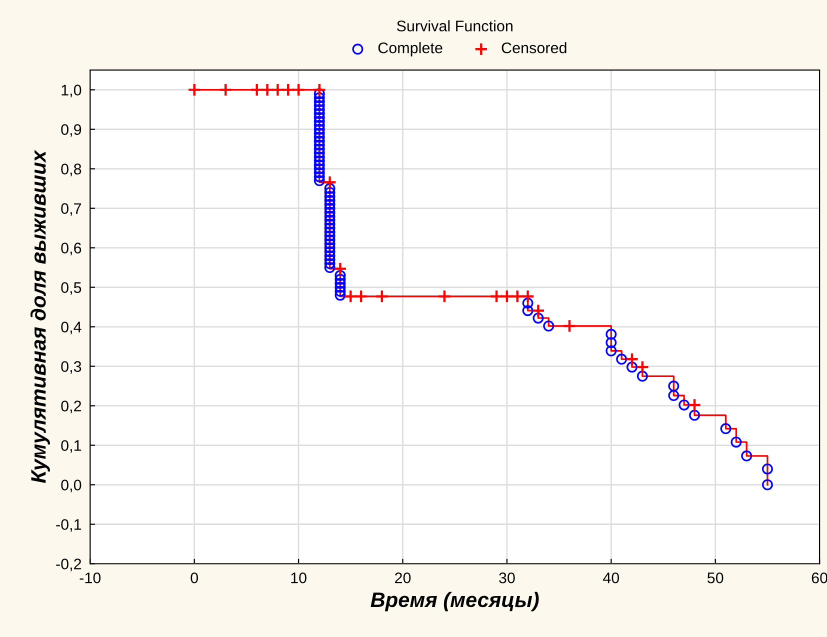 This screenshot has width=827, height=637. What do you see at coordinates (71, 486) in the screenshot?
I see `y-tick-label: 0,0` at bounding box center [71, 486].